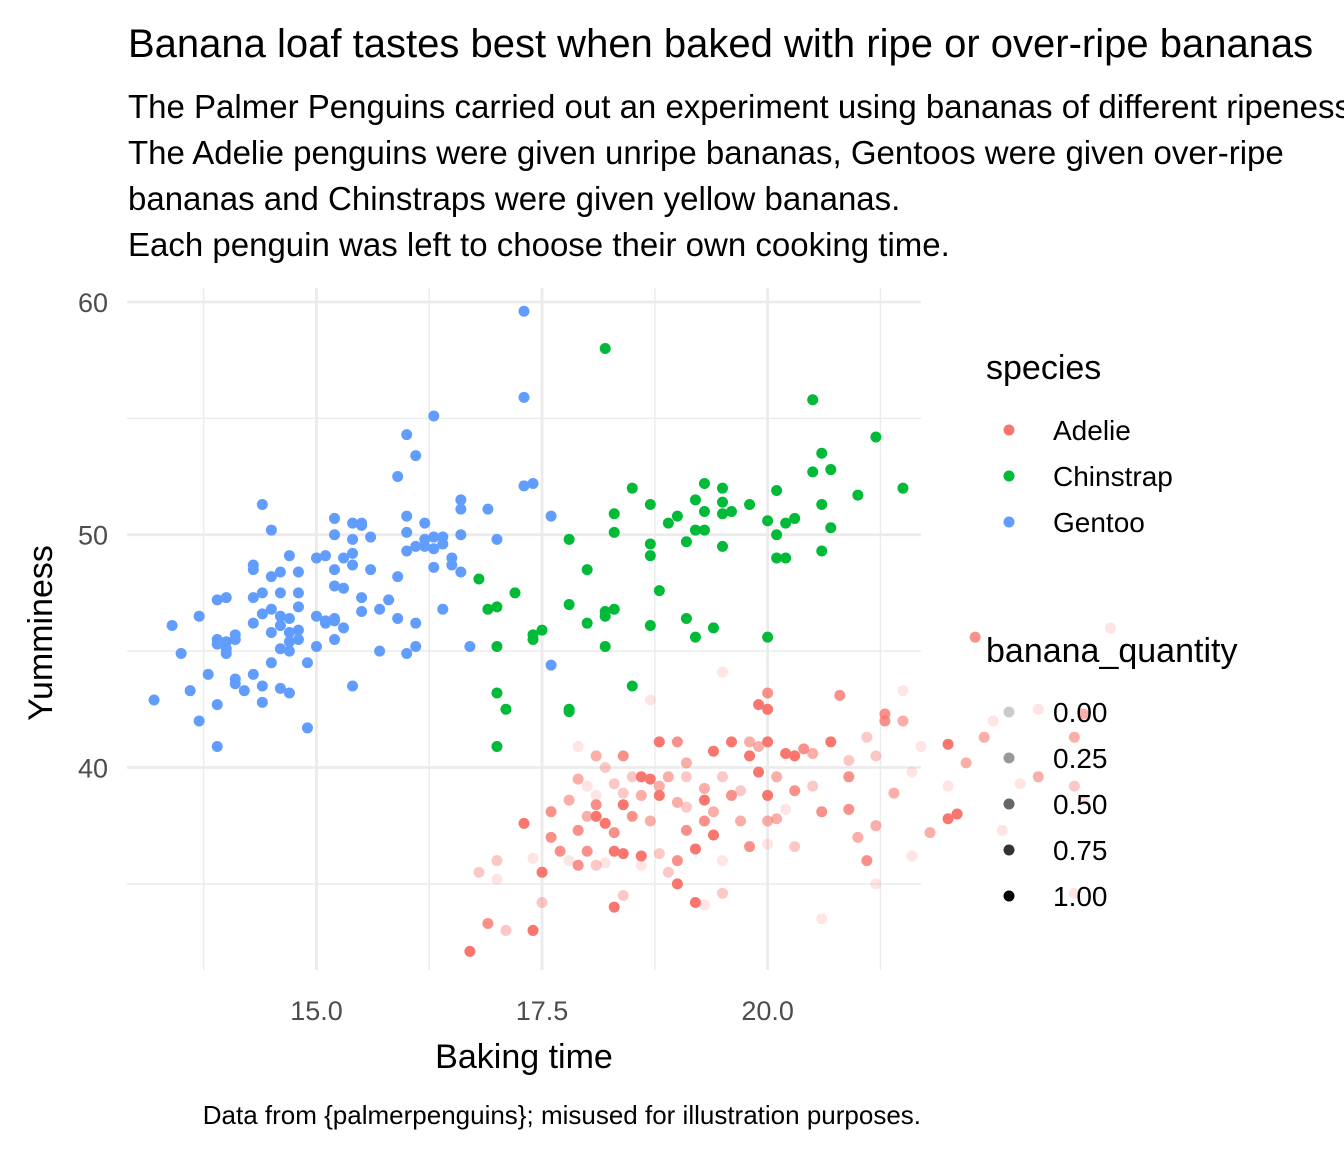  What do you see at coordinates (1080, 712) in the screenshot?
I see `legend-label-quantity: 0.00` at bounding box center [1080, 712].